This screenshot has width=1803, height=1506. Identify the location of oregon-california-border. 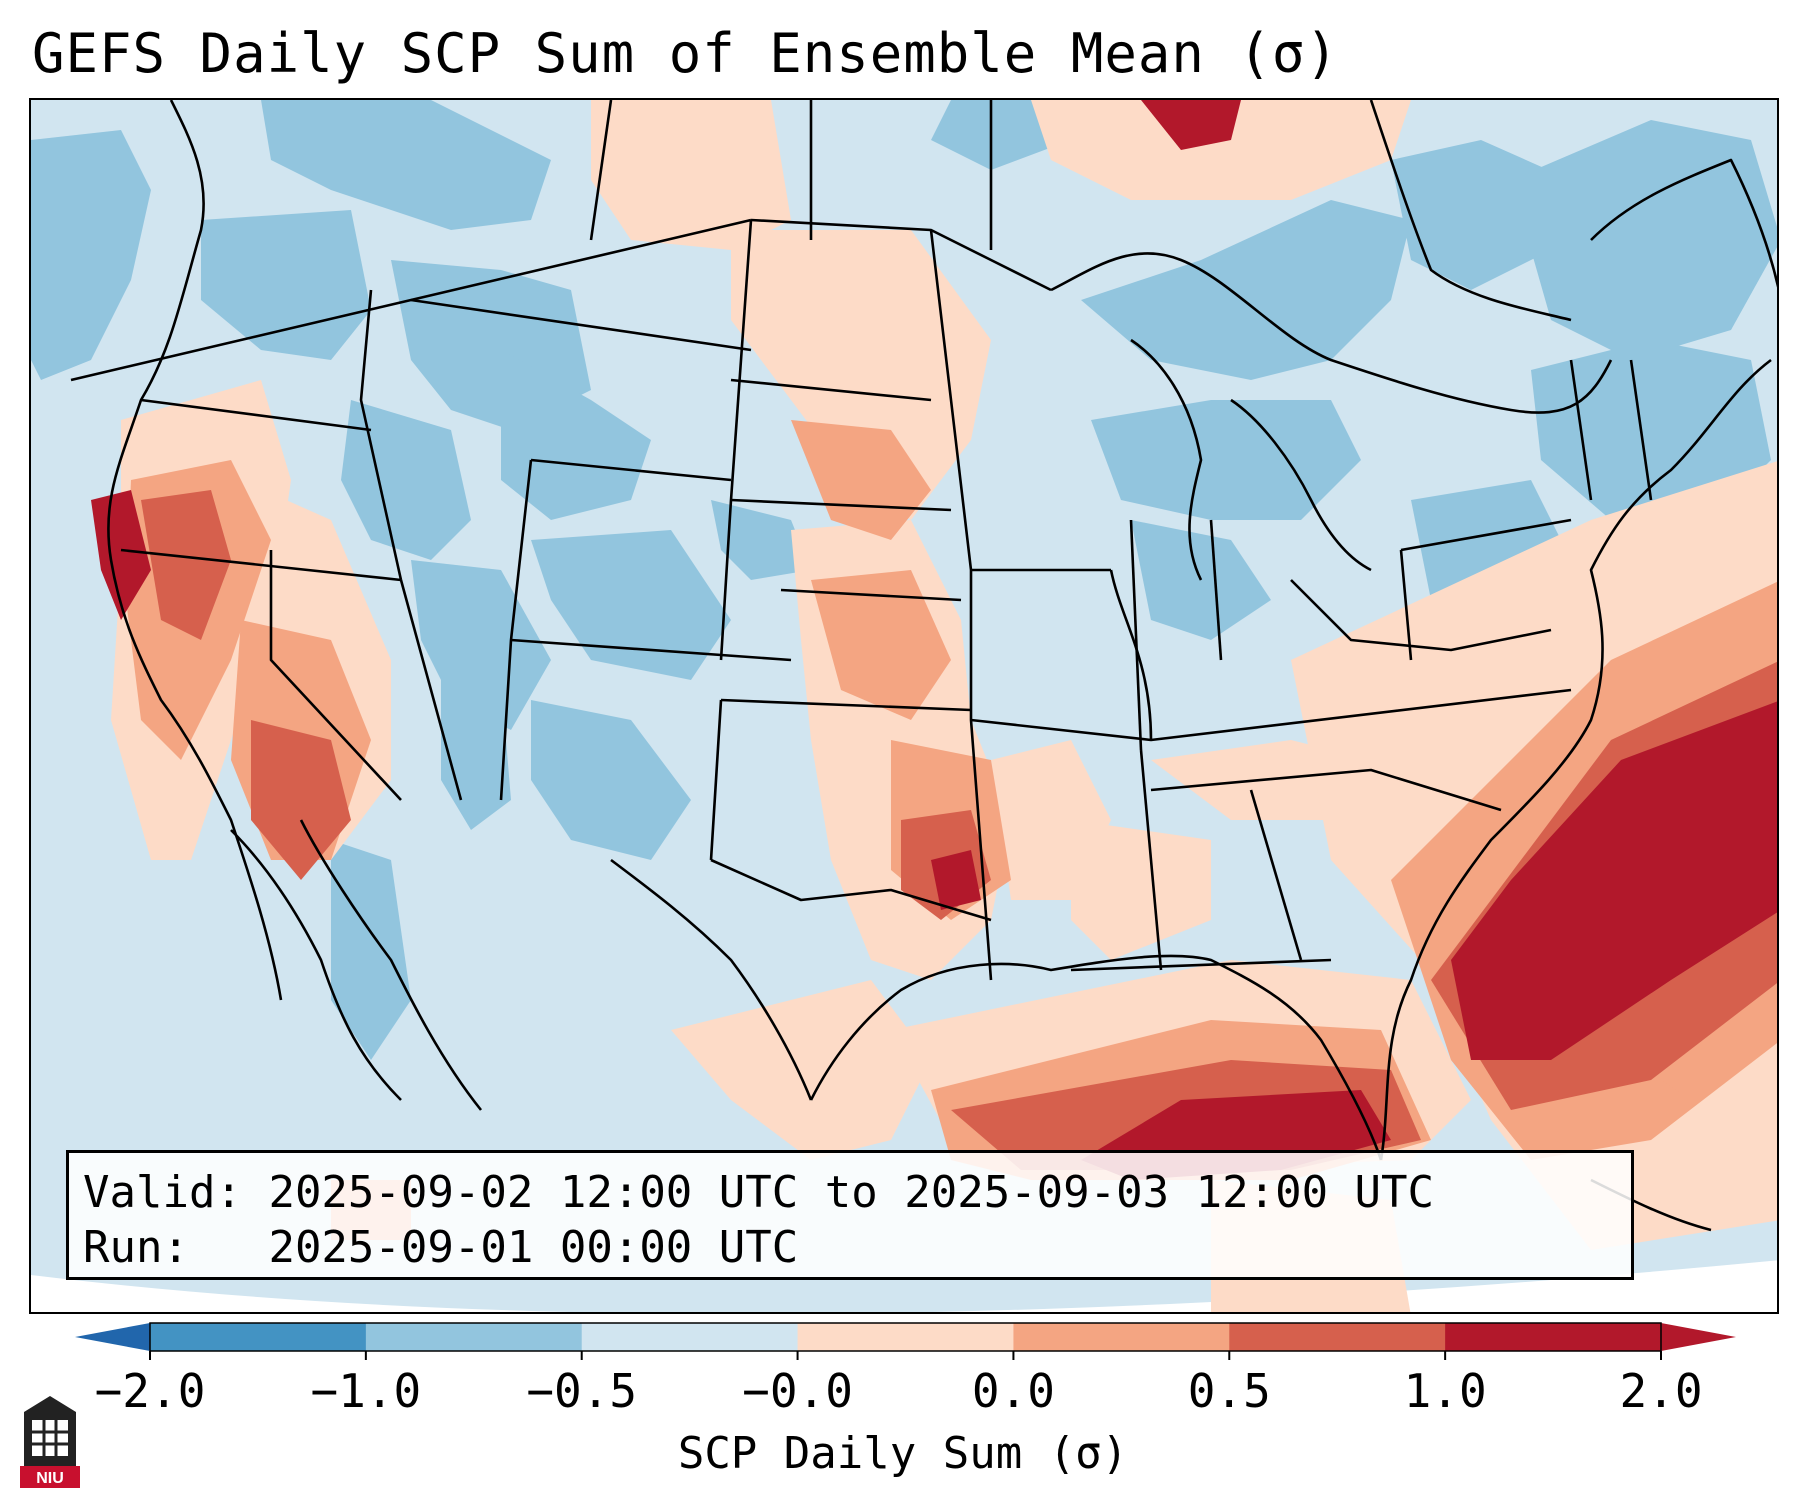
(261, 565).